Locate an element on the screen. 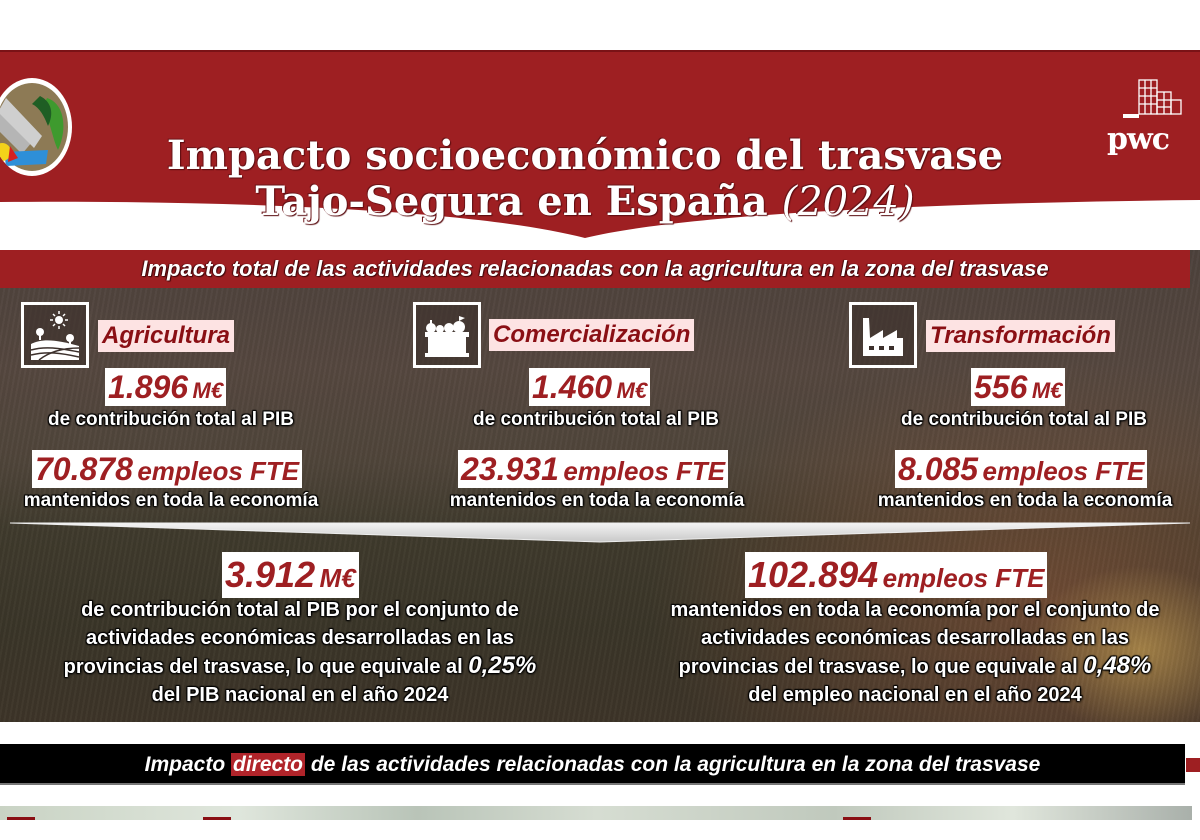 The image size is (1200, 840). title-line-2: Tajo-Segura en España (2024) is located at coordinates (585, 202).